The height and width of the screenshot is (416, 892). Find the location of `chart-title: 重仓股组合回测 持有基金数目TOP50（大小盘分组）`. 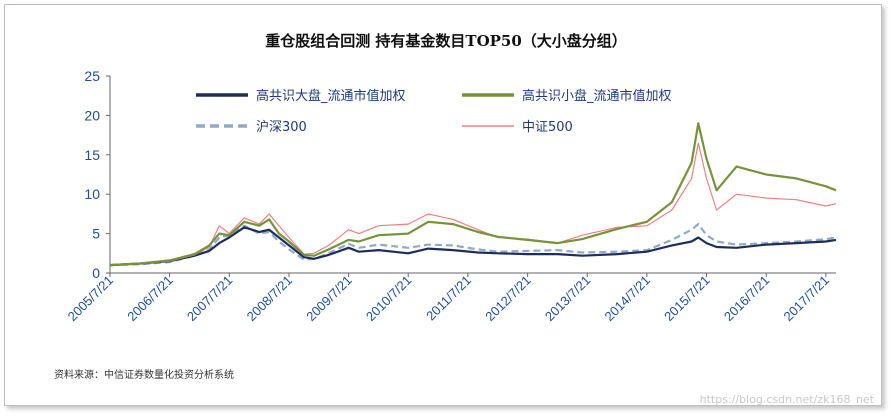

chart-title: 重仓股组合回测 持有基金数目TOP50（大小盘分组） is located at coordinates (446, 41).